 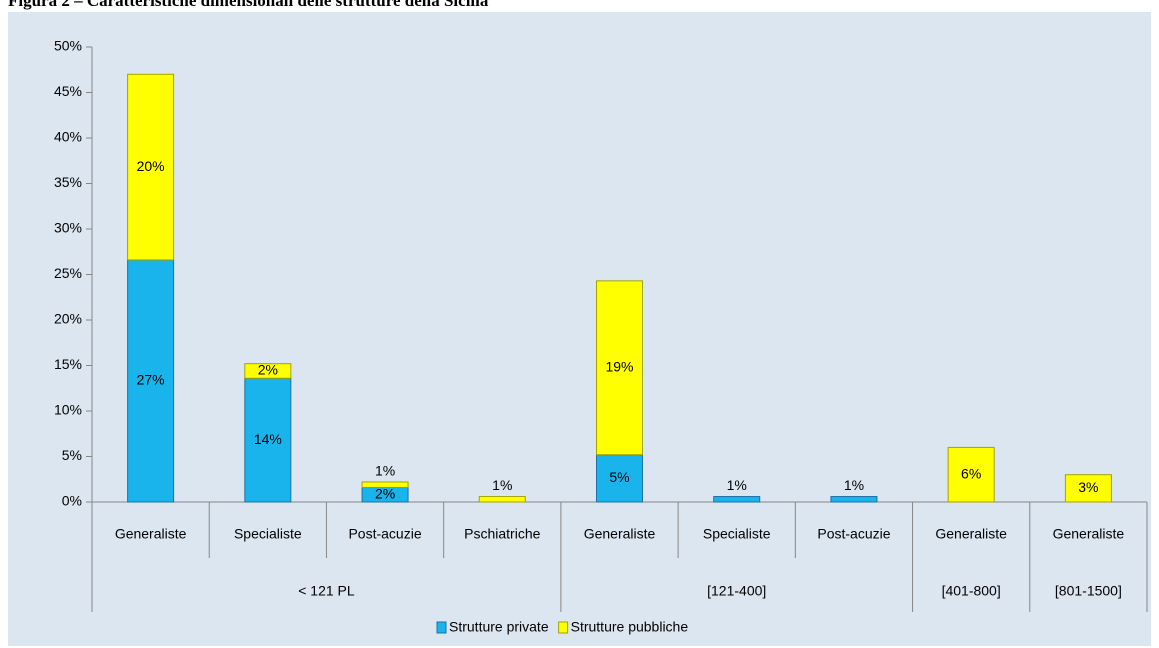 What do you see at coordinates (326, 591) in the screenshot?
I see `group-label: < 121 PL` at bounding box center [326, 591].